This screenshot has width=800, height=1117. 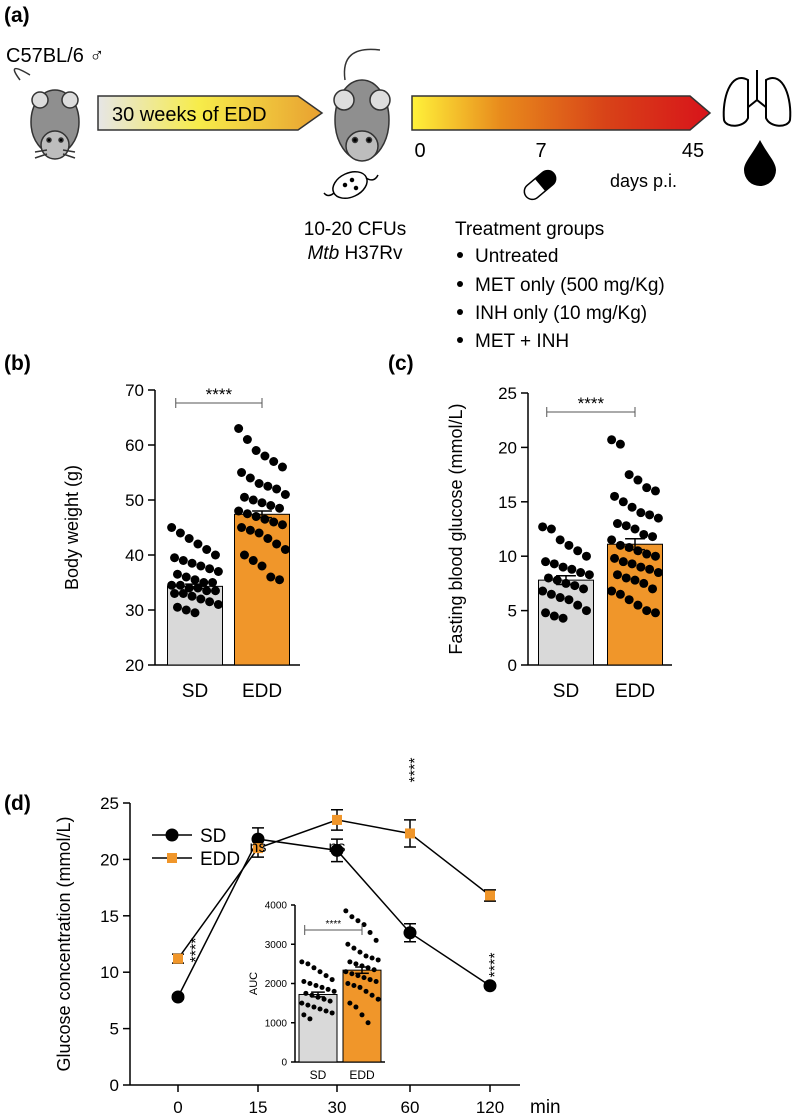 I want to click on timeline-unit: days p.i., so click(x=643, y=181).